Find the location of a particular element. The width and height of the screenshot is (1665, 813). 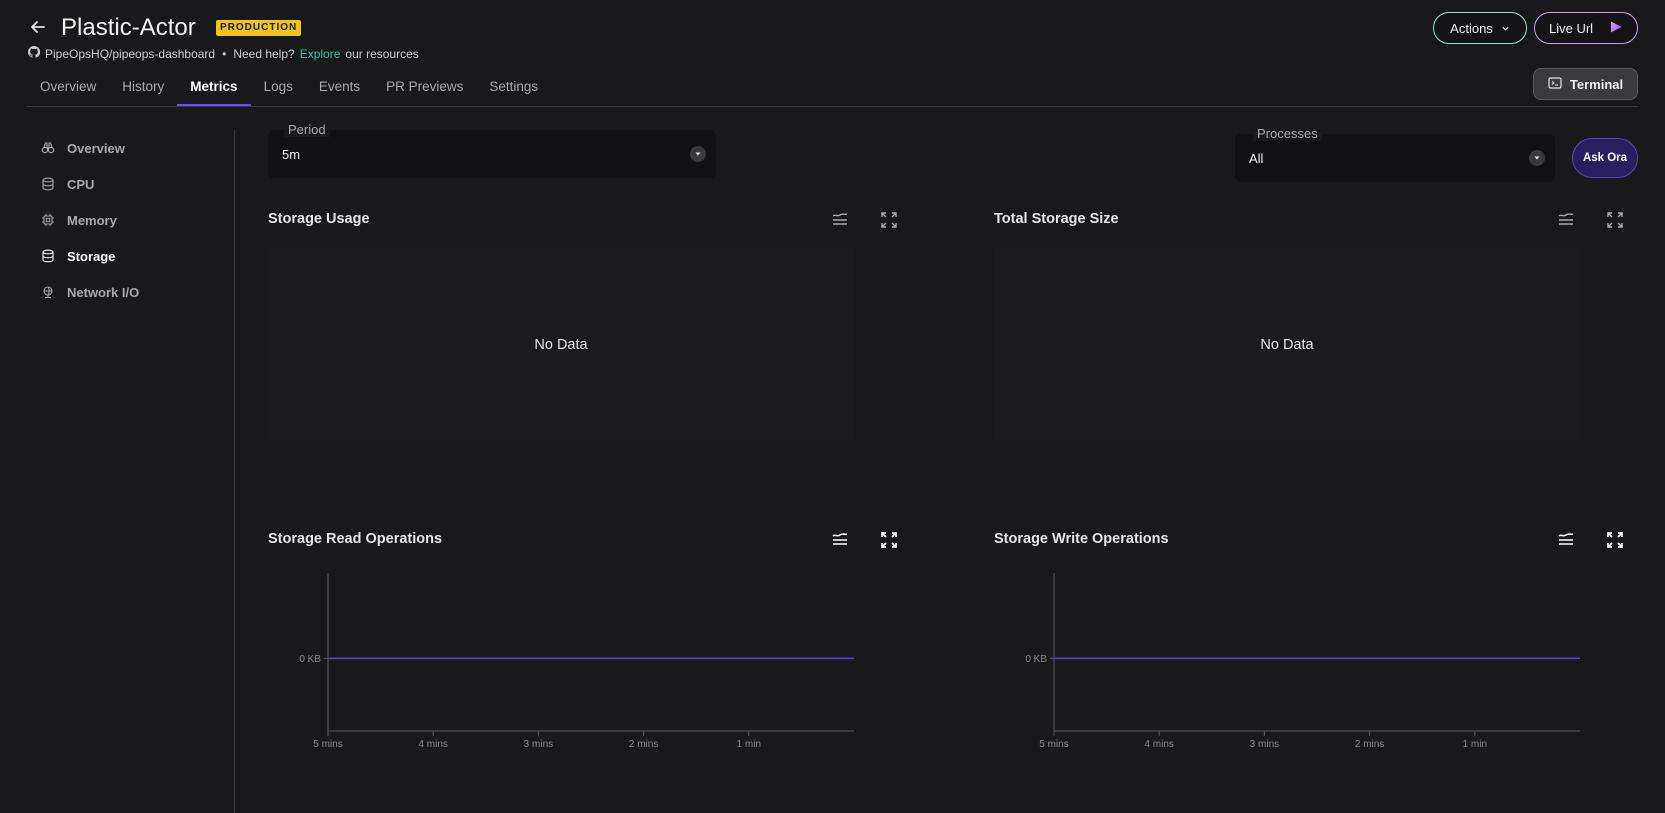

sidebar-item-memory: Memory is located at coordinates (127, 220).